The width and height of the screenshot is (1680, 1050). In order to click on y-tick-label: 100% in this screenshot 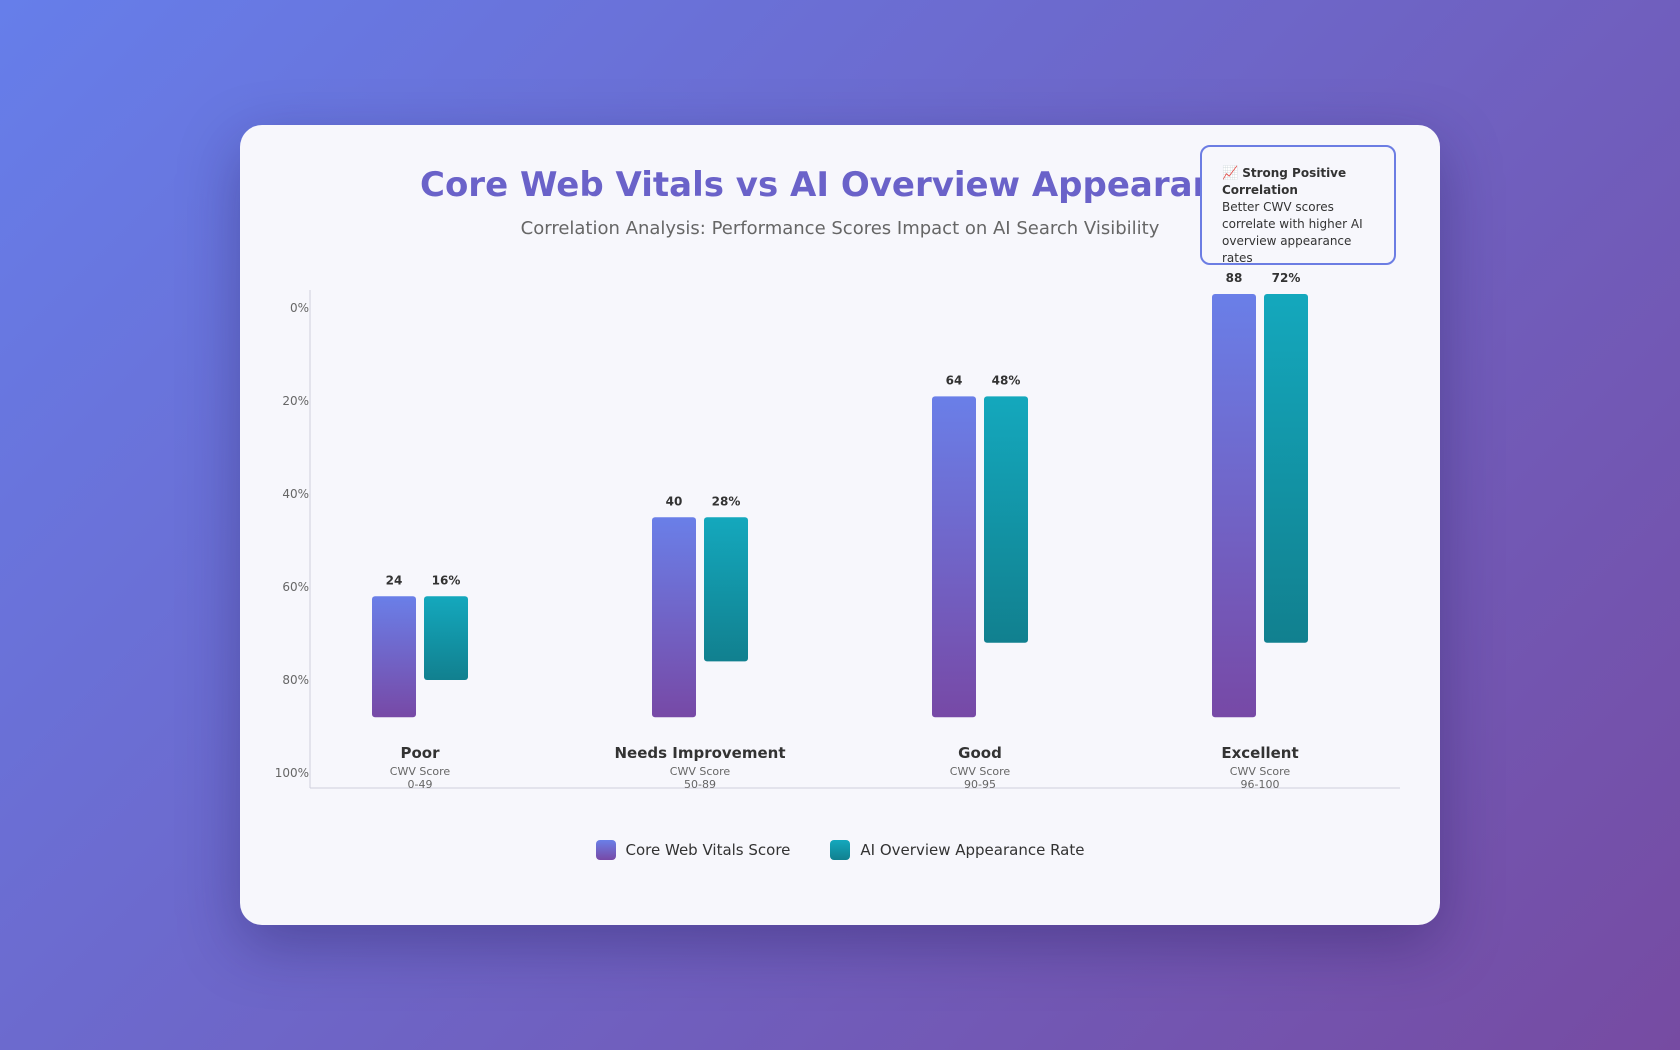, I will do `click(292, 773)`.